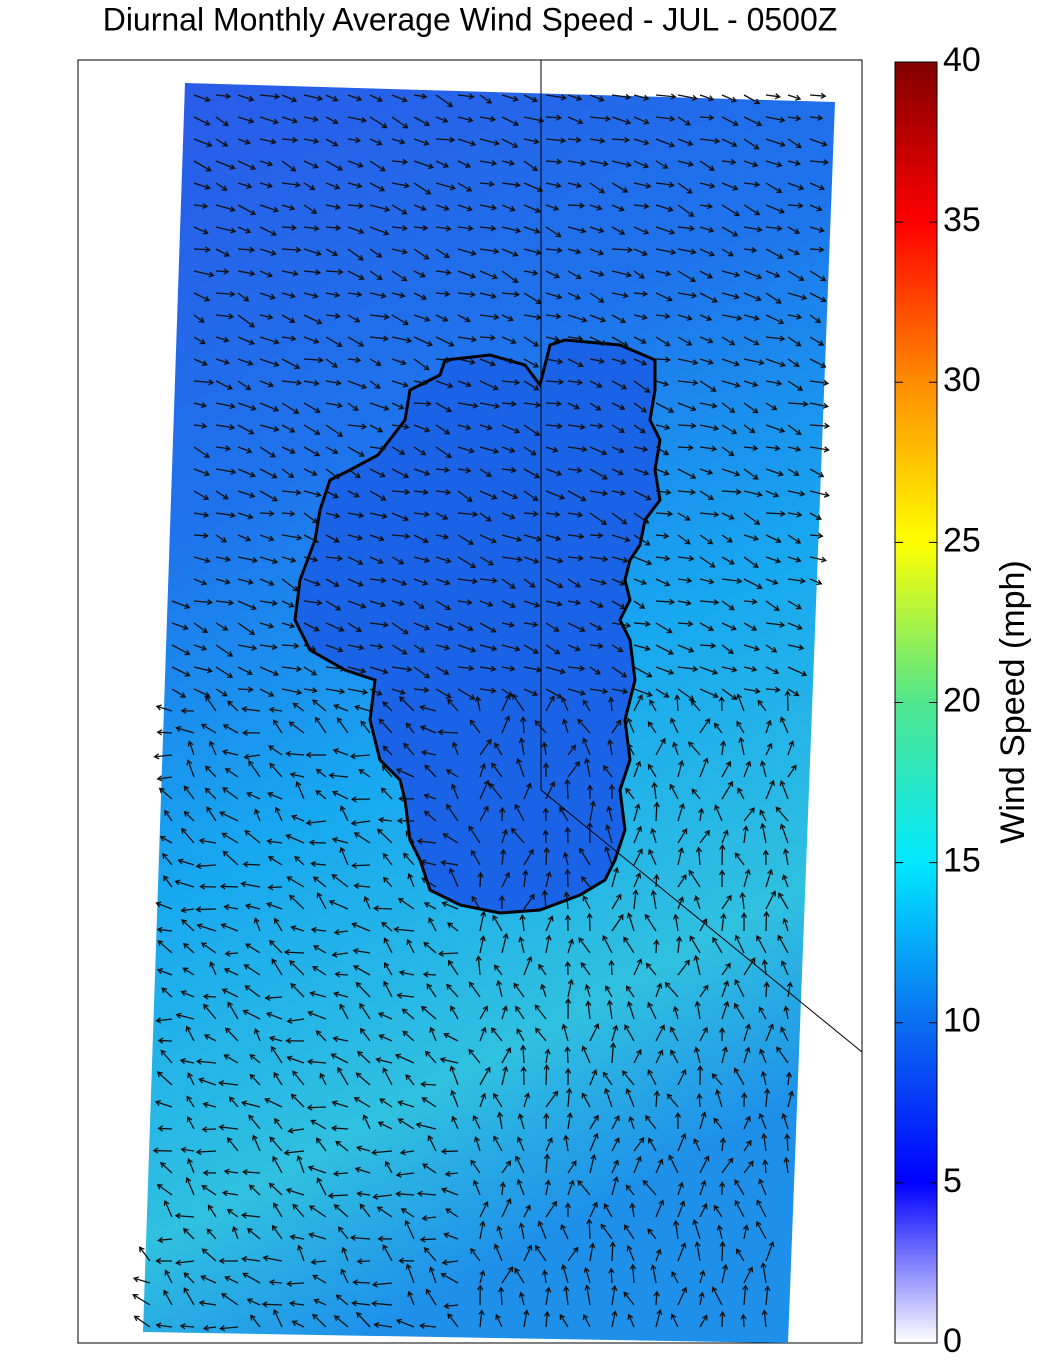 The height and width of the screenshot is (1367, 1038). Describe the element at coordinates (962, 700) in the screenshot. I see `colorbar-tick-label: 20` at that location.